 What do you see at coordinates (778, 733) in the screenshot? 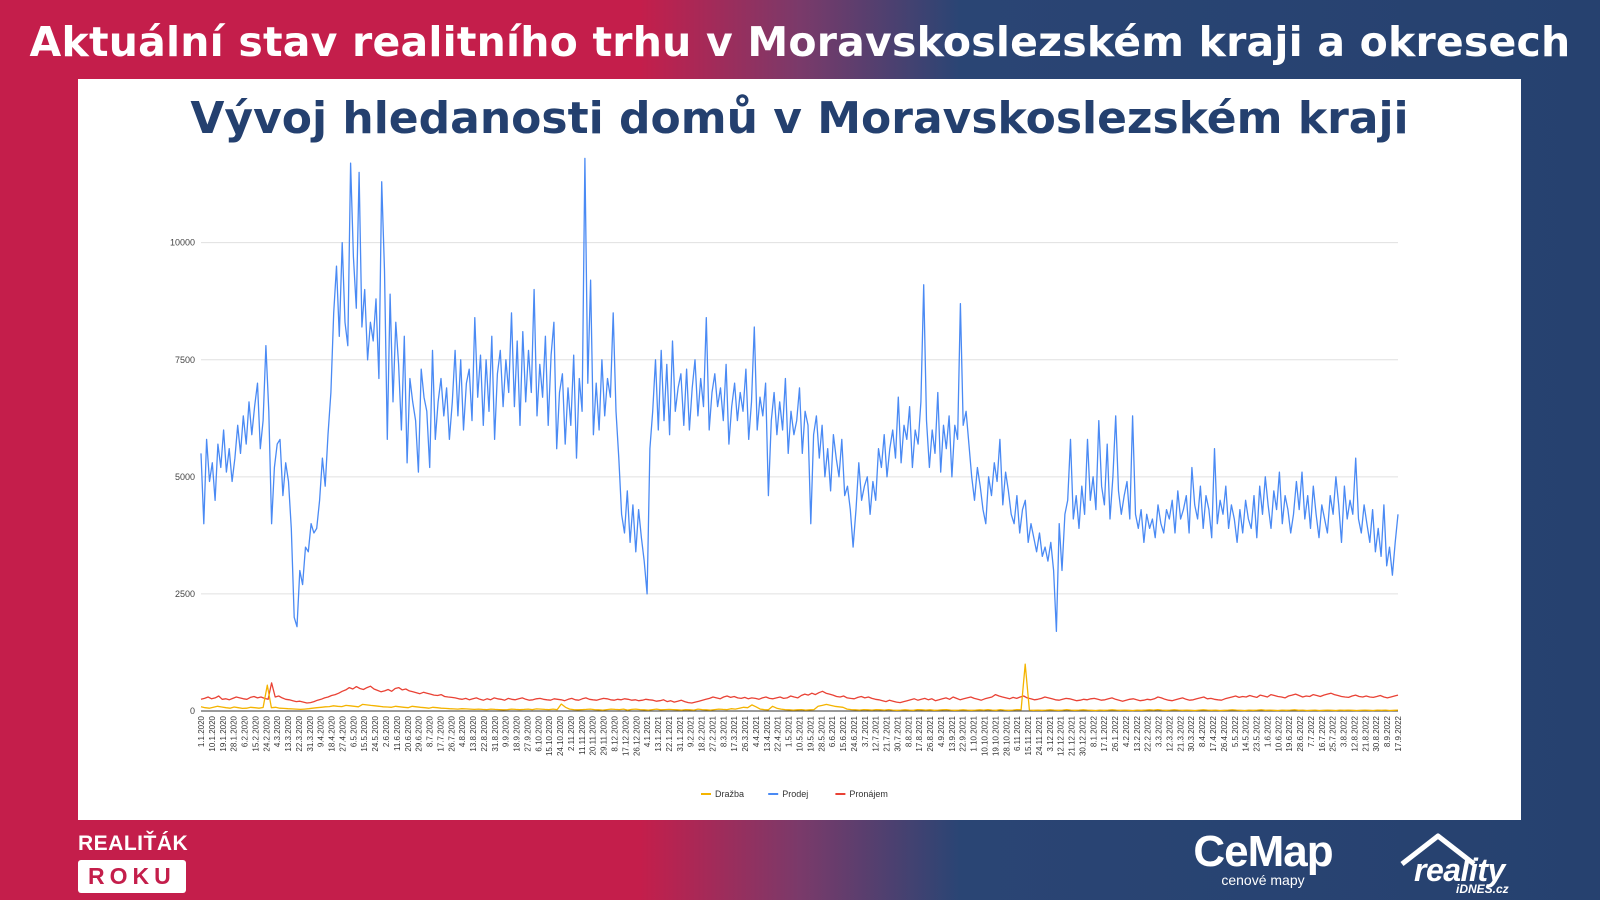
I see `x-tick-label: 22.4.2021` at bounding box center [778, 733].